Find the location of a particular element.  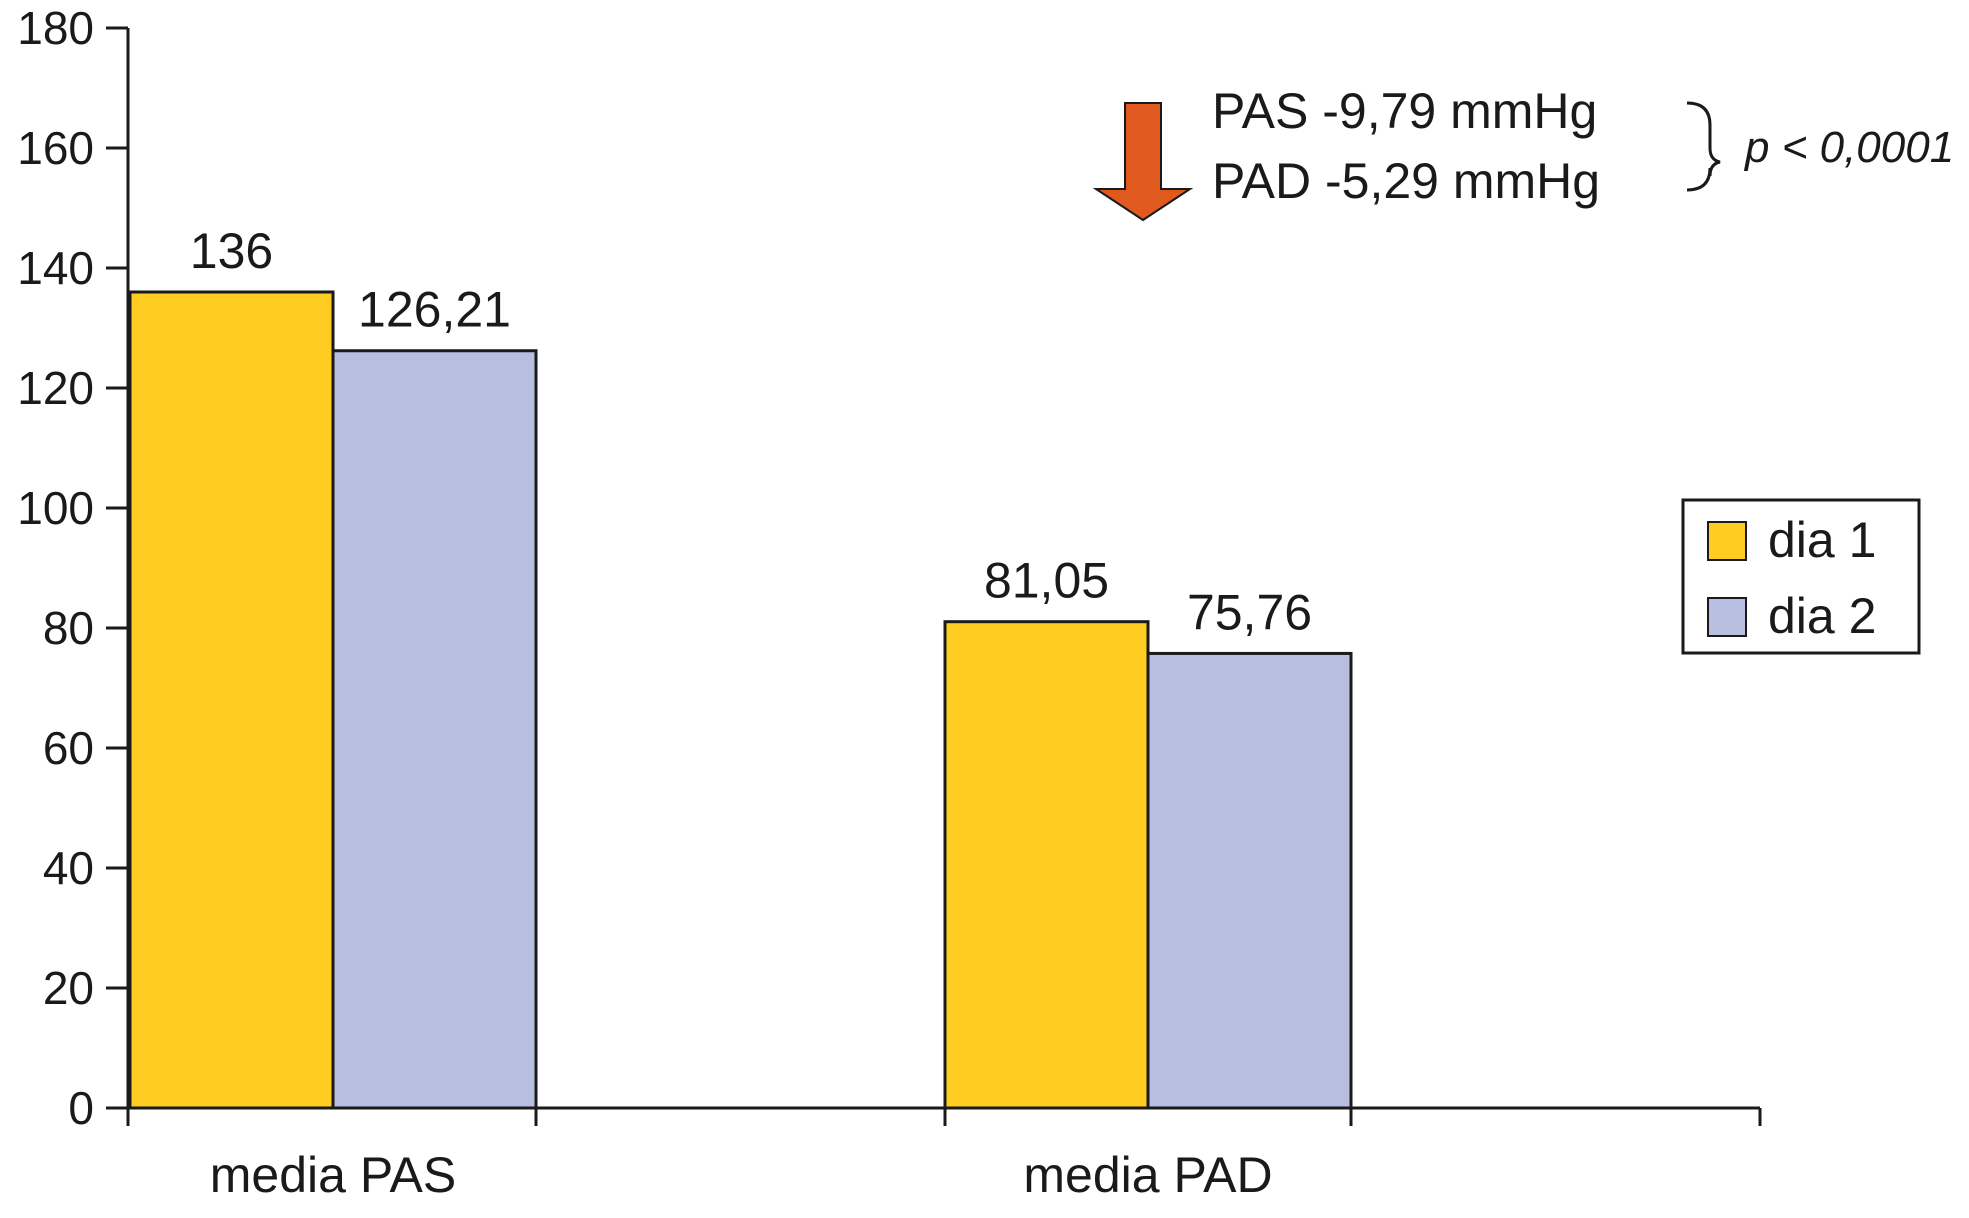

bar-dia-1-media-pas is located at coordinates (231, 700).